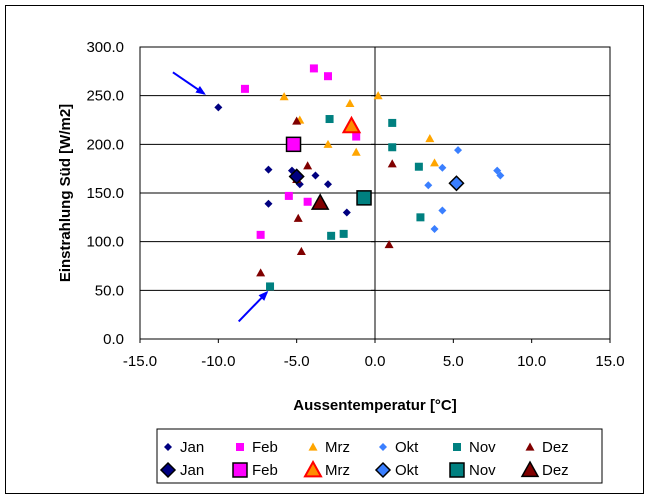 This screenshot has width=655, height=502. I want to click on y-tick-label: 300.0, so click(105, 47).